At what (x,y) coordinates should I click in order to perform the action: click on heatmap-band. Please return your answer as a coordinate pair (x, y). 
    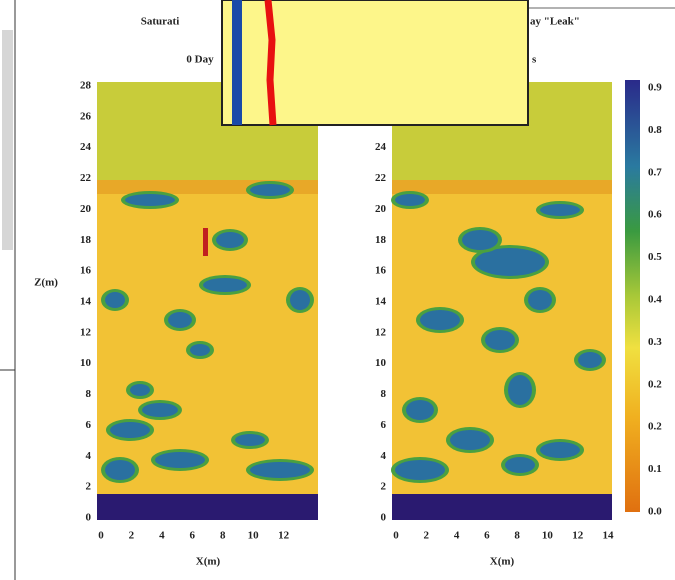
    Looking at the image, I should click on (502, 187).